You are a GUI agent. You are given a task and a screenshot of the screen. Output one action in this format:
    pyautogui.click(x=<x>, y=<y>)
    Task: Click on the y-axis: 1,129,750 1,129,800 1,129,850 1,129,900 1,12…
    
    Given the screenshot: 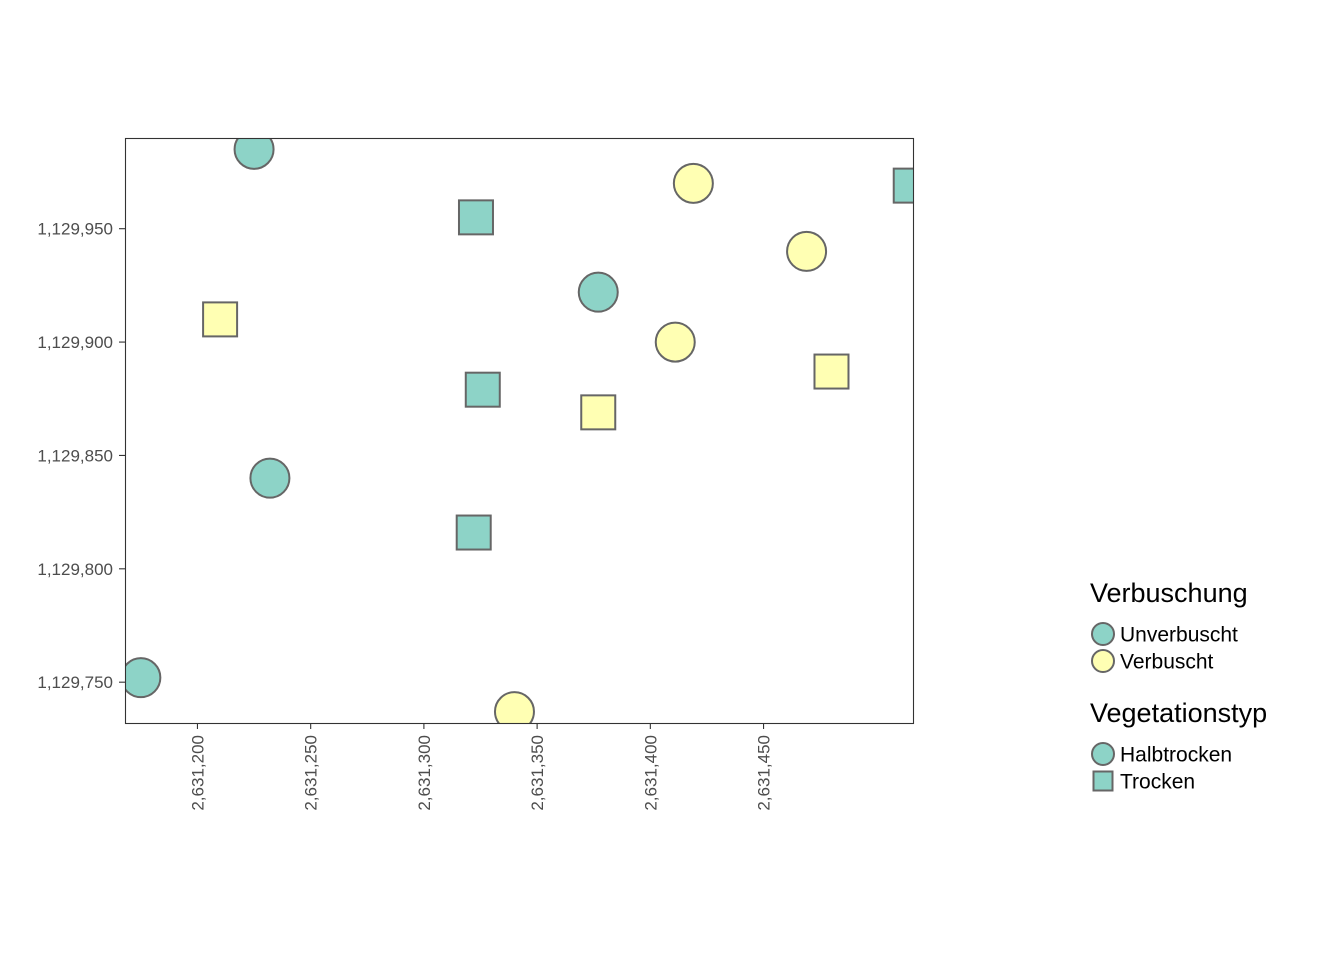 What is the action you would take?
    pyautogui.click(x=81, y=456)
    